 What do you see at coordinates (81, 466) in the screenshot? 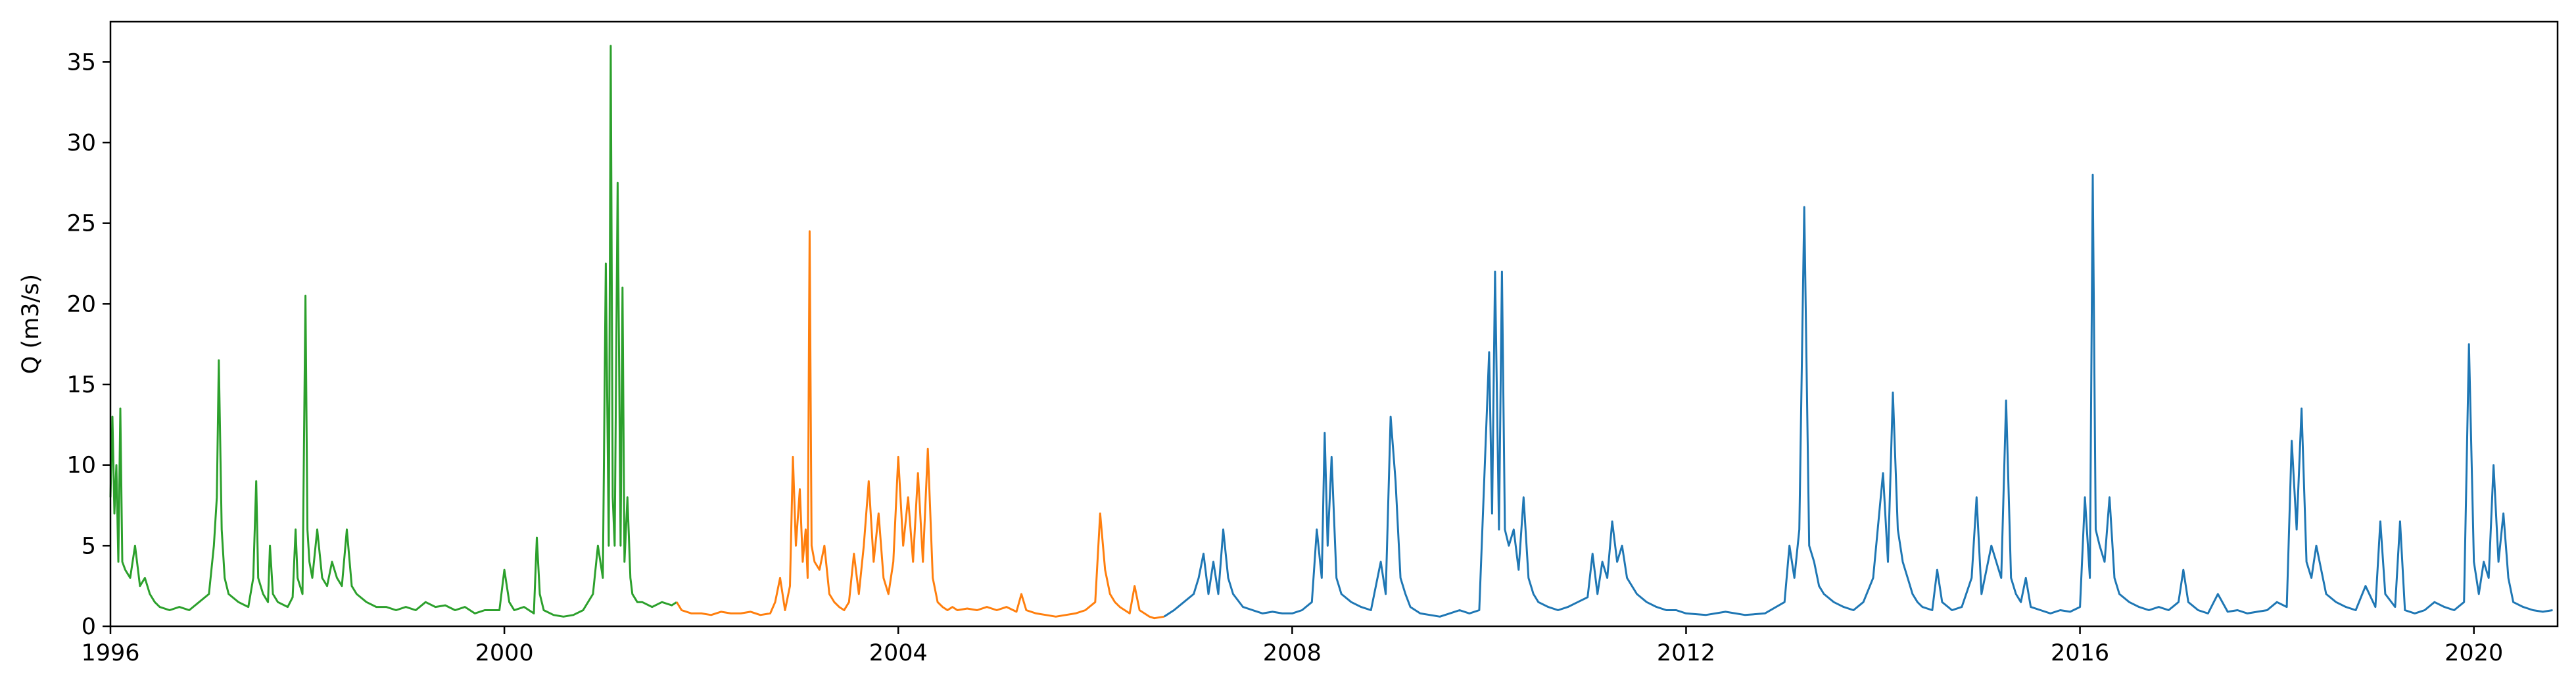
I see `y-tick-label: 10` at bounding box center [81, 466].